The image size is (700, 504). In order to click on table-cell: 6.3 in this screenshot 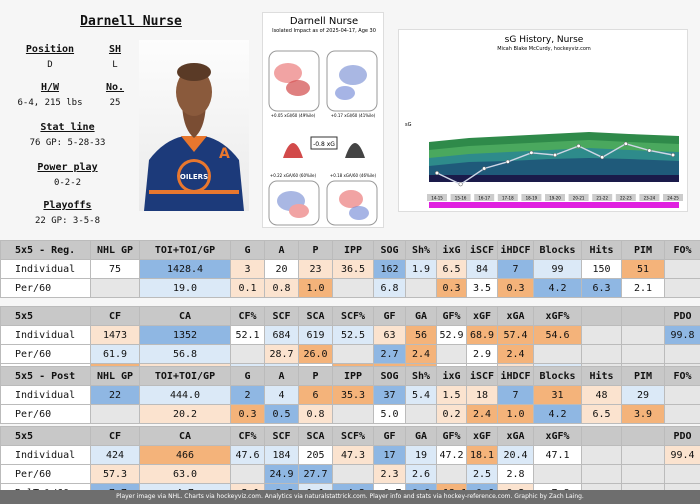, I will do `click(601, 288)`.